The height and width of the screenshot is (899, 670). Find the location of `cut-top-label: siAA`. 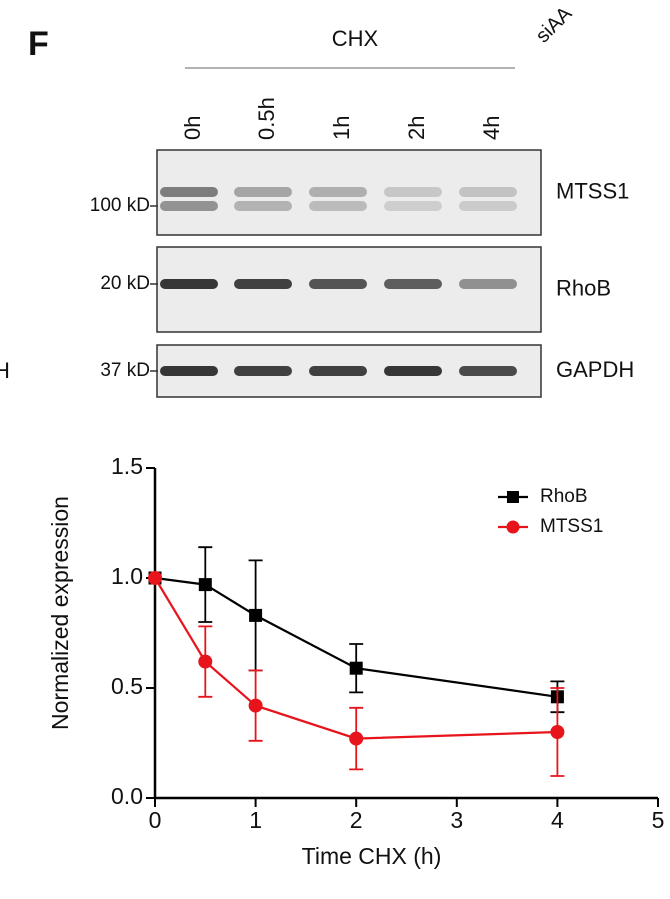

cut-top-label: siAA is located at coordinates (554, 24).